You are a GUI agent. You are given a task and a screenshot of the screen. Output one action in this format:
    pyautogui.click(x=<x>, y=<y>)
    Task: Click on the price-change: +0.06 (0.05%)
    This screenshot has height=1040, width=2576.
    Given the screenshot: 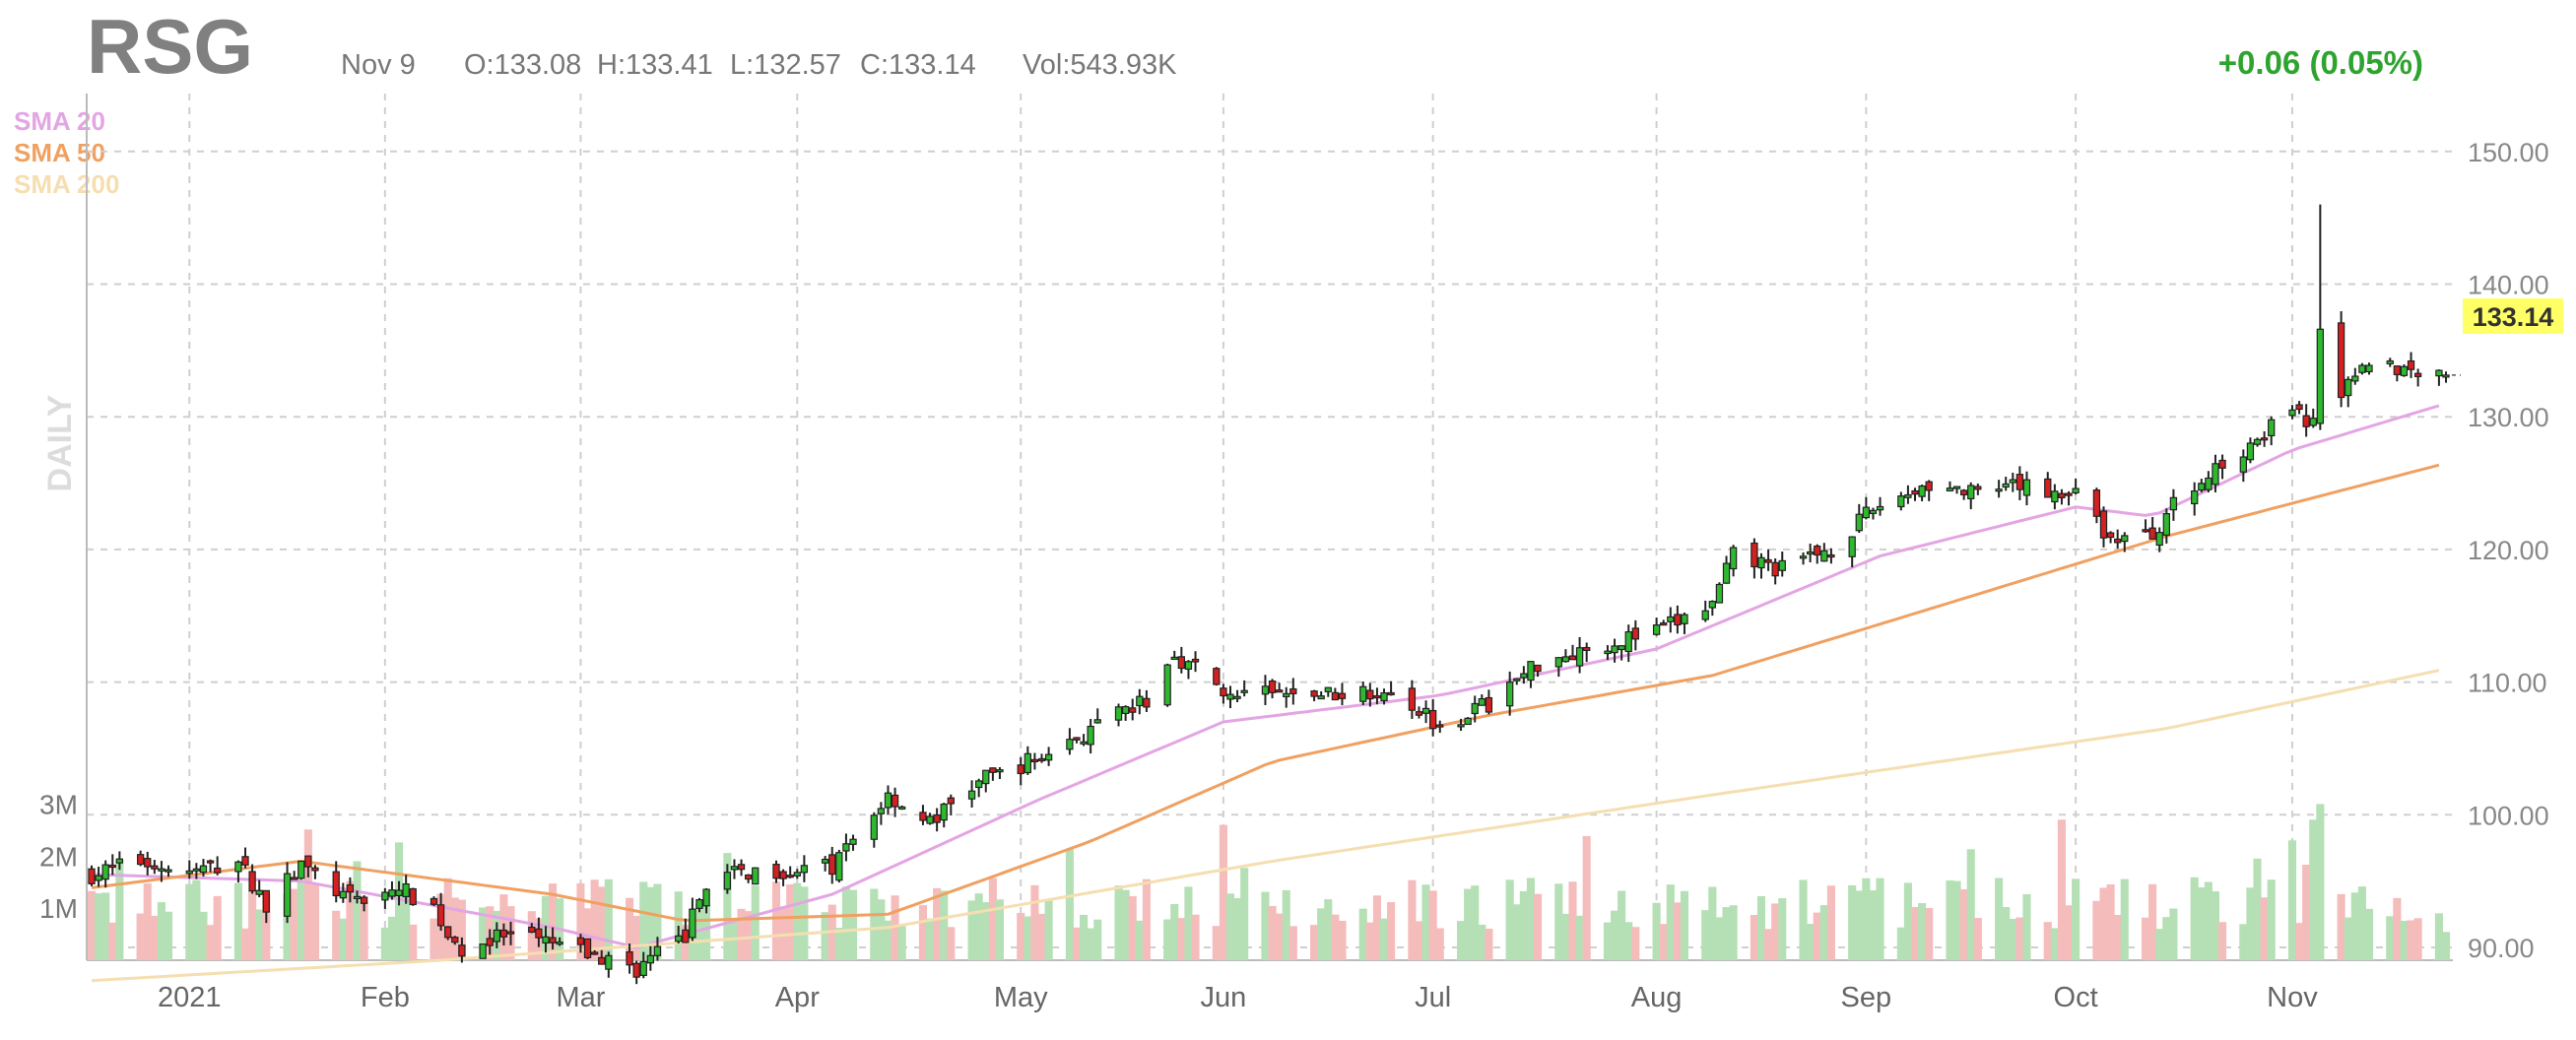 What is the action you would take?
    pyautogui.click(x=2320, y=62)
    